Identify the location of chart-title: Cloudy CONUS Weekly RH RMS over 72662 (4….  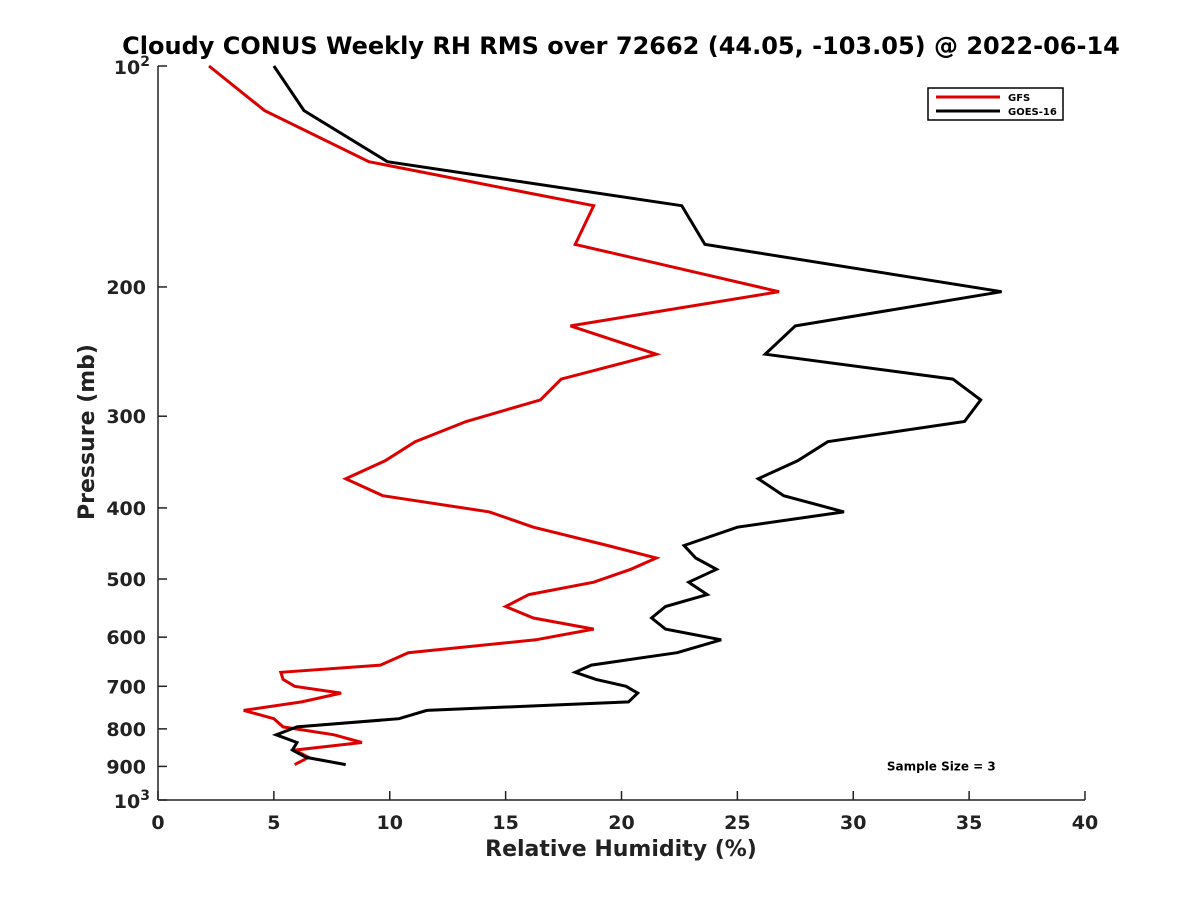
(621, 46).